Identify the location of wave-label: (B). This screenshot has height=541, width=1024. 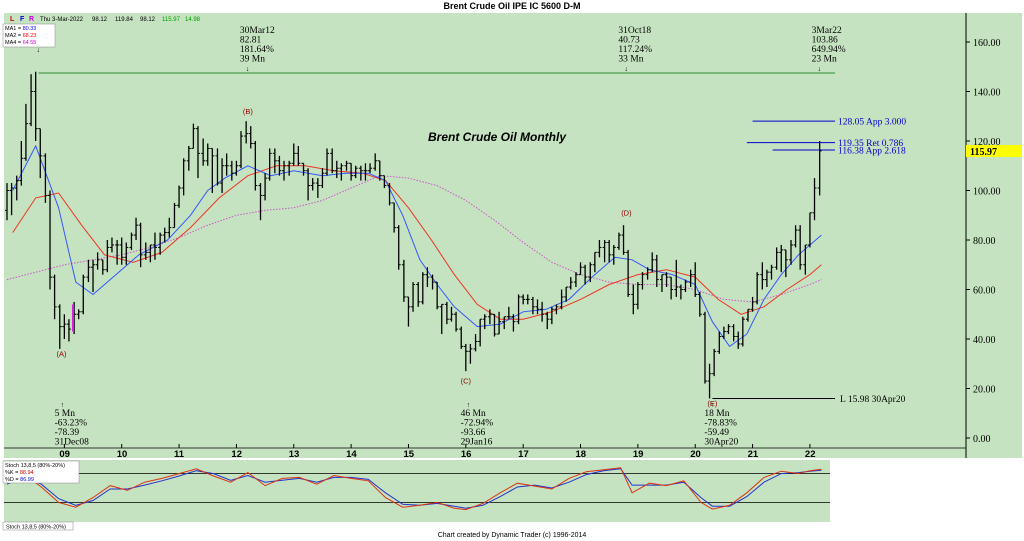
(248, 111).